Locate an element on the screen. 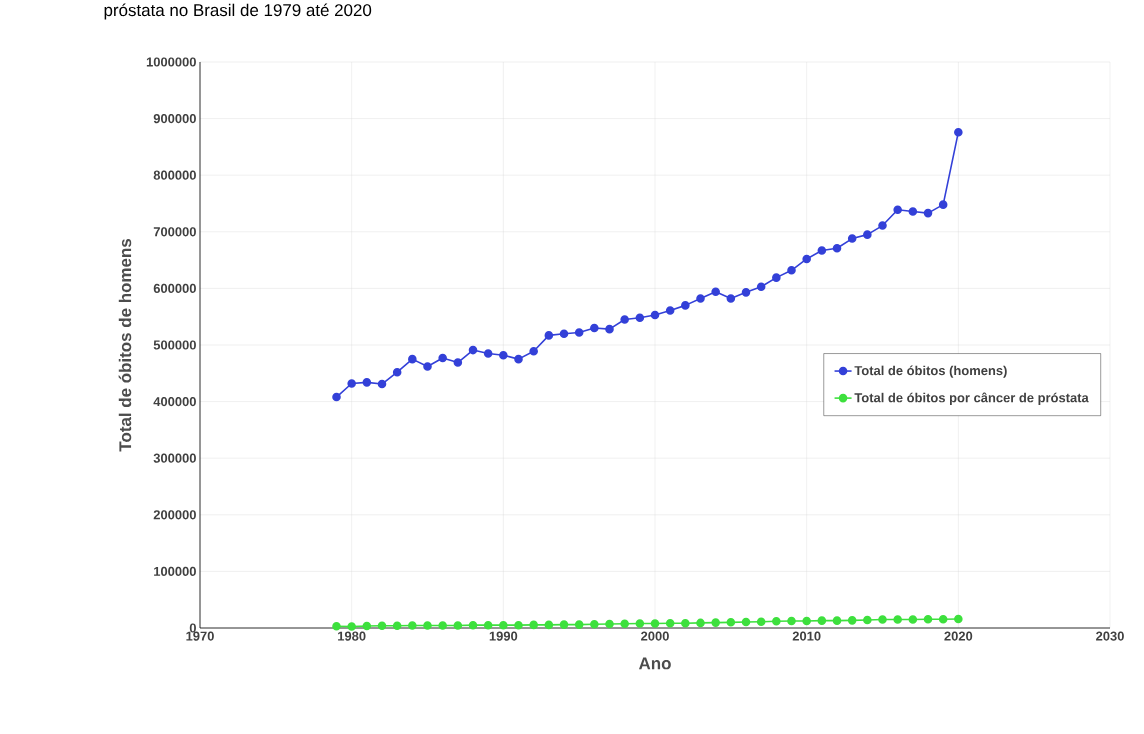 The image size is (1144, 734). x-tick-label: 1970 is located at coordinates (200, 636).